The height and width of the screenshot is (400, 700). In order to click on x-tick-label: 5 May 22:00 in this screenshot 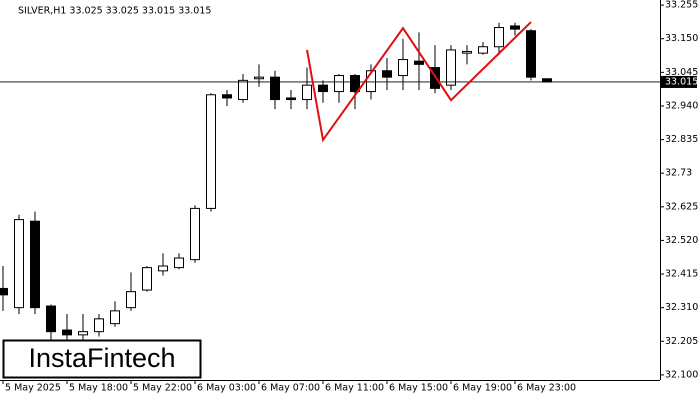, I will do `click(162, 388)`.